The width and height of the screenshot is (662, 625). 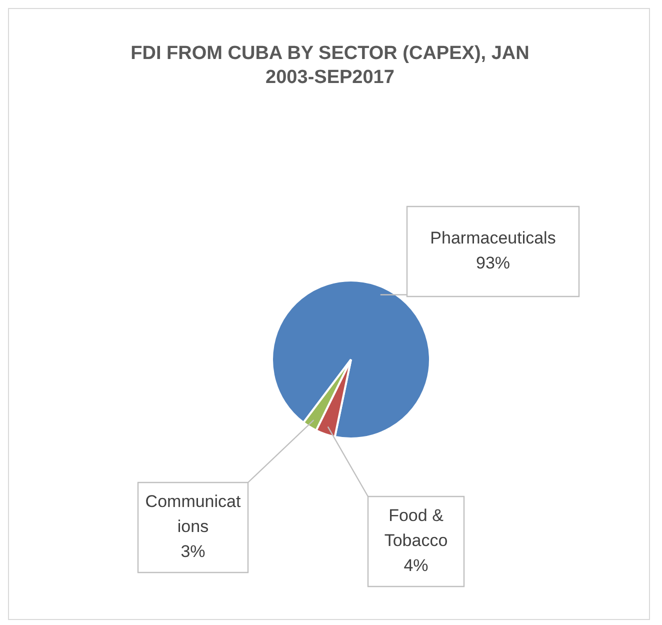 What do you see at coordinates (193, 514) in the screenshot?
I see `slice-label: Communications` at bounding box center [193, 514].